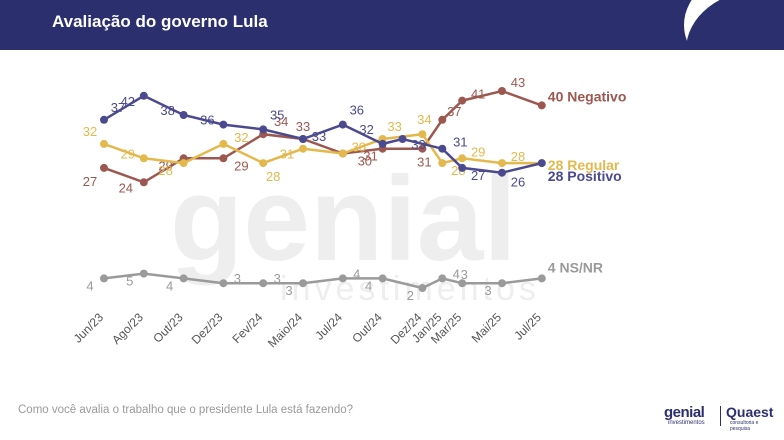  I want to click on x-tick-label: Mai/25, so click(487, 328).